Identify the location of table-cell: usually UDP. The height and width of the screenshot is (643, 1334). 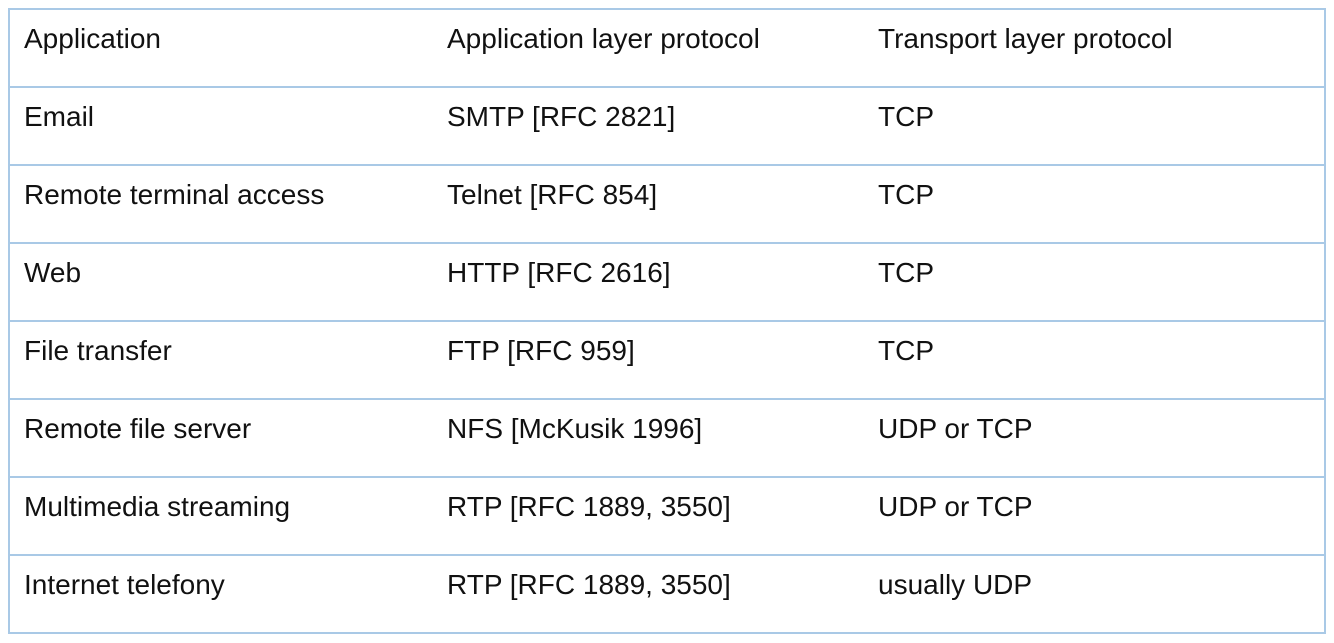
(955, 584).